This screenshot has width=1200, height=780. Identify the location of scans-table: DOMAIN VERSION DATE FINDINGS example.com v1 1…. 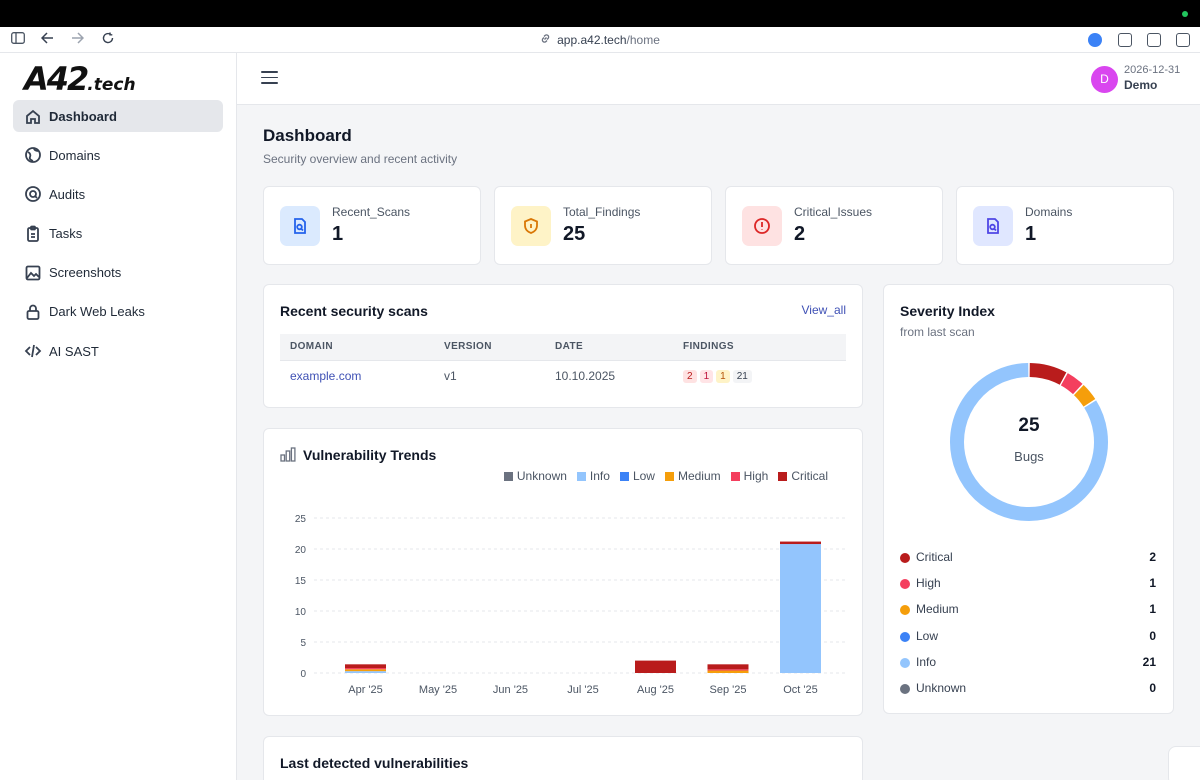
(563, 362).